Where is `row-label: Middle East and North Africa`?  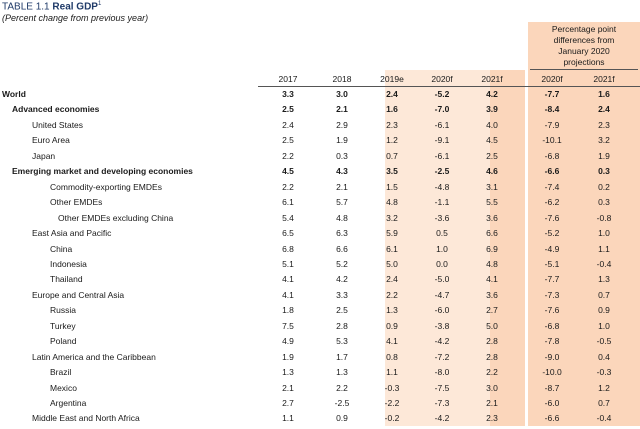
row-label: Middle East and North Africa is located at coordinates (86, 418).